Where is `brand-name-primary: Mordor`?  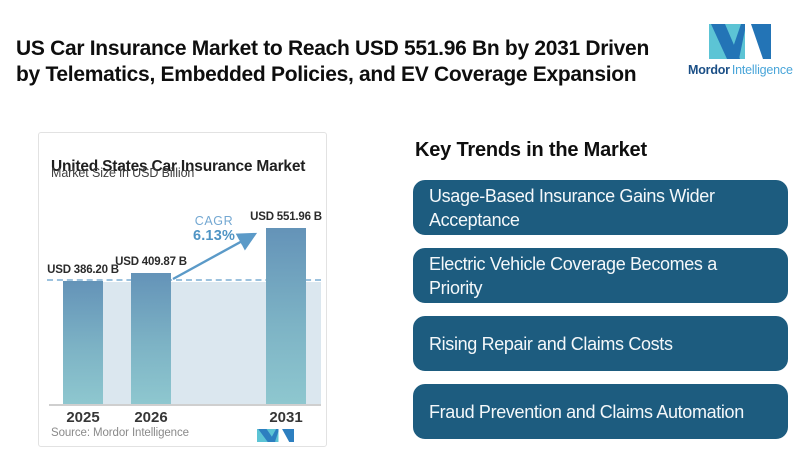 brand-name-primary: Mordor is located at coordinates (709, 70).